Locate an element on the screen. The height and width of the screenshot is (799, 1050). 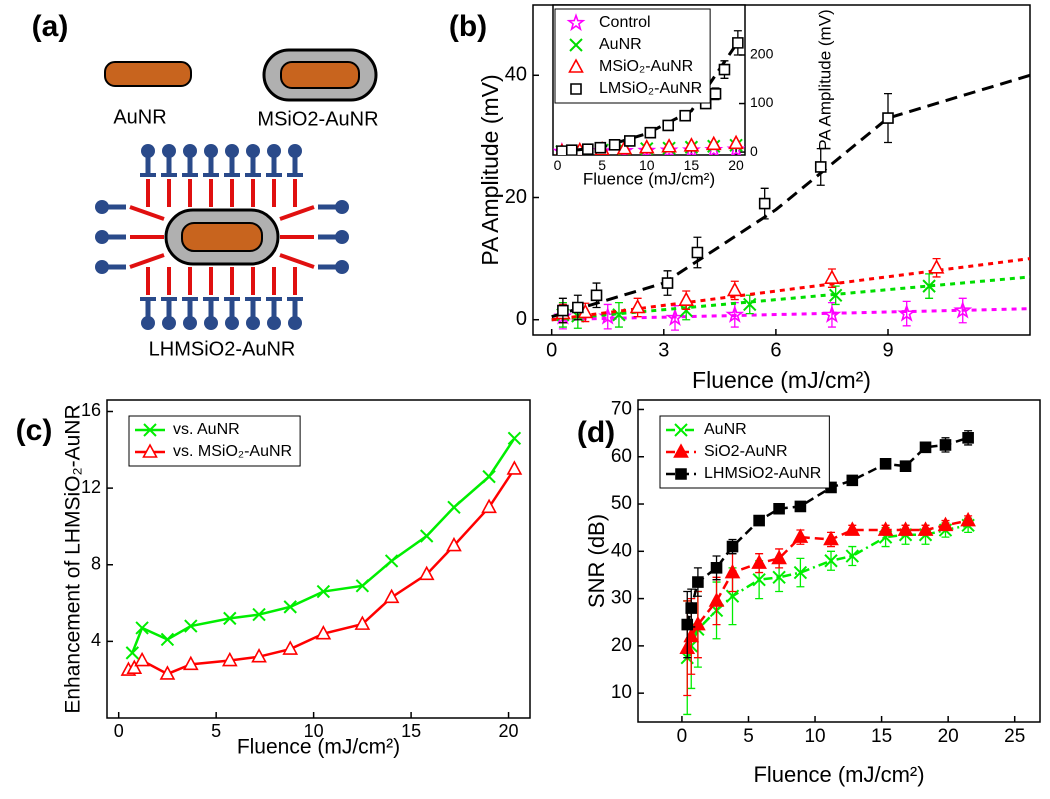
x-tick-label: 3 is located at coordinates (663, 350).